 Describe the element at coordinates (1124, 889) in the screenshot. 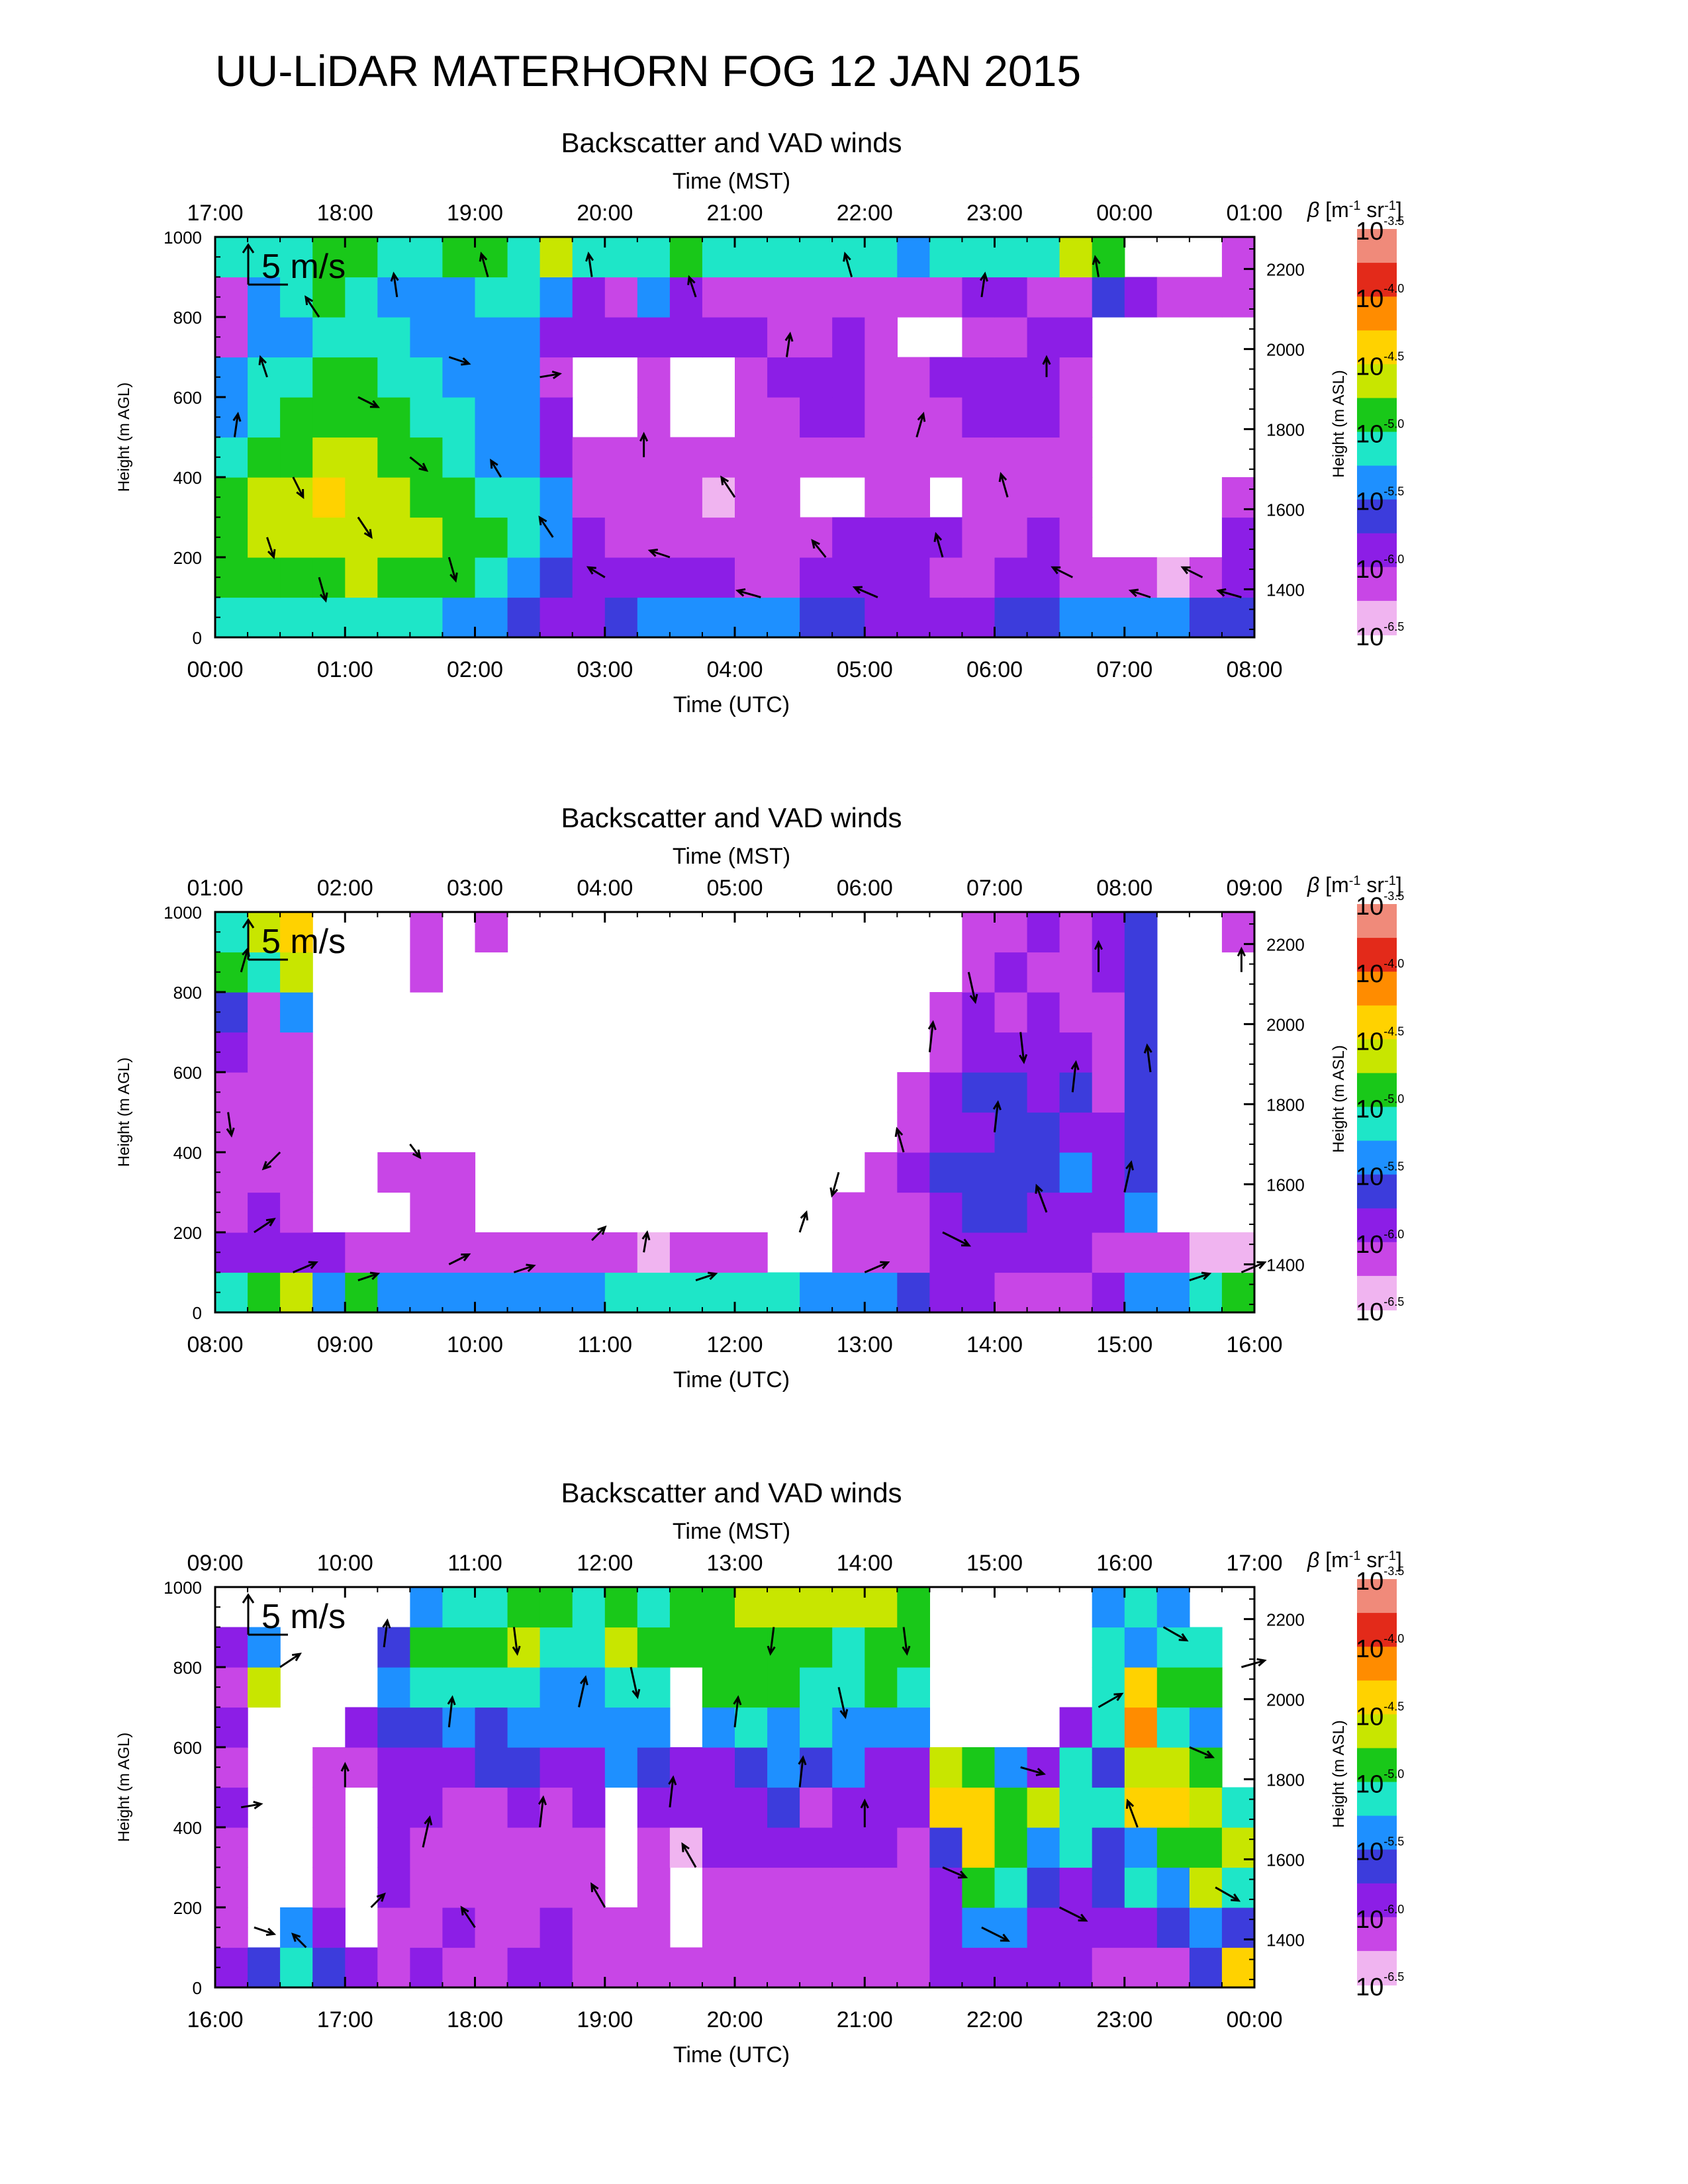

I see `x-top-tick-label: 08:00` at that location.